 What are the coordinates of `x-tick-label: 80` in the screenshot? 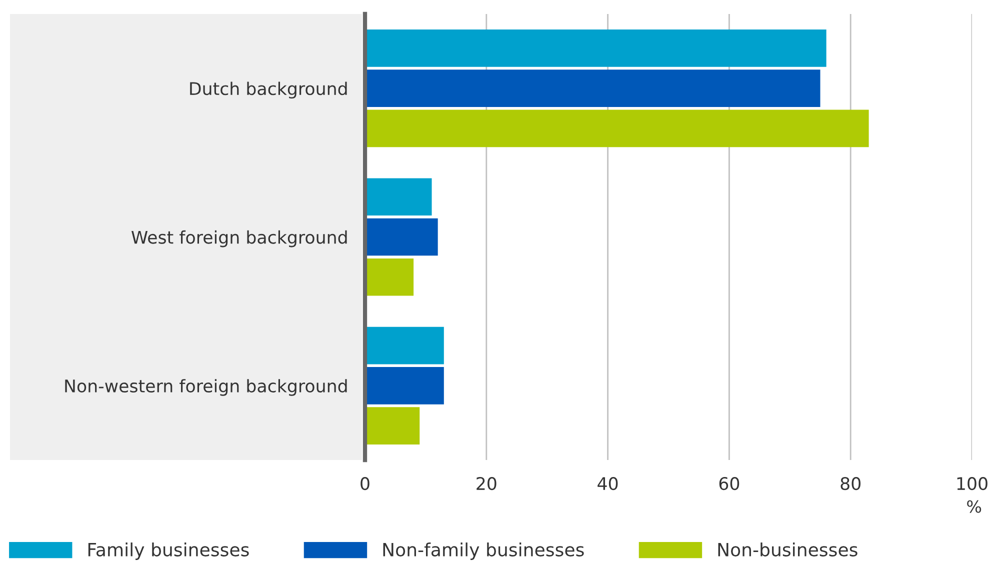 It's located at (850, 483).